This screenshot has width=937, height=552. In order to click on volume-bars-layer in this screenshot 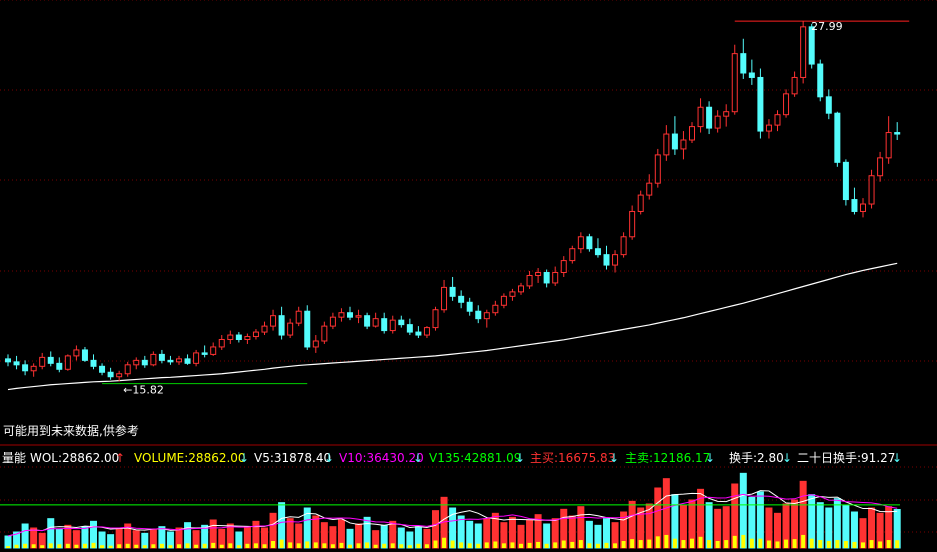, I will do `click(450, 510)`.